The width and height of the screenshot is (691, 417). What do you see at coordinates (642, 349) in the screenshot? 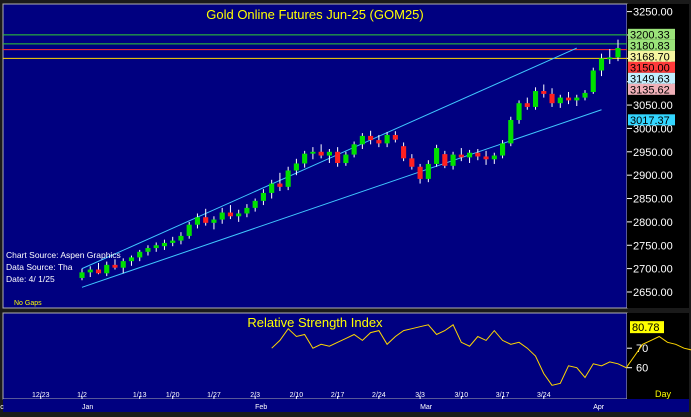
I see `rsi-tick-label: 70` at bounding box center [642, 349].